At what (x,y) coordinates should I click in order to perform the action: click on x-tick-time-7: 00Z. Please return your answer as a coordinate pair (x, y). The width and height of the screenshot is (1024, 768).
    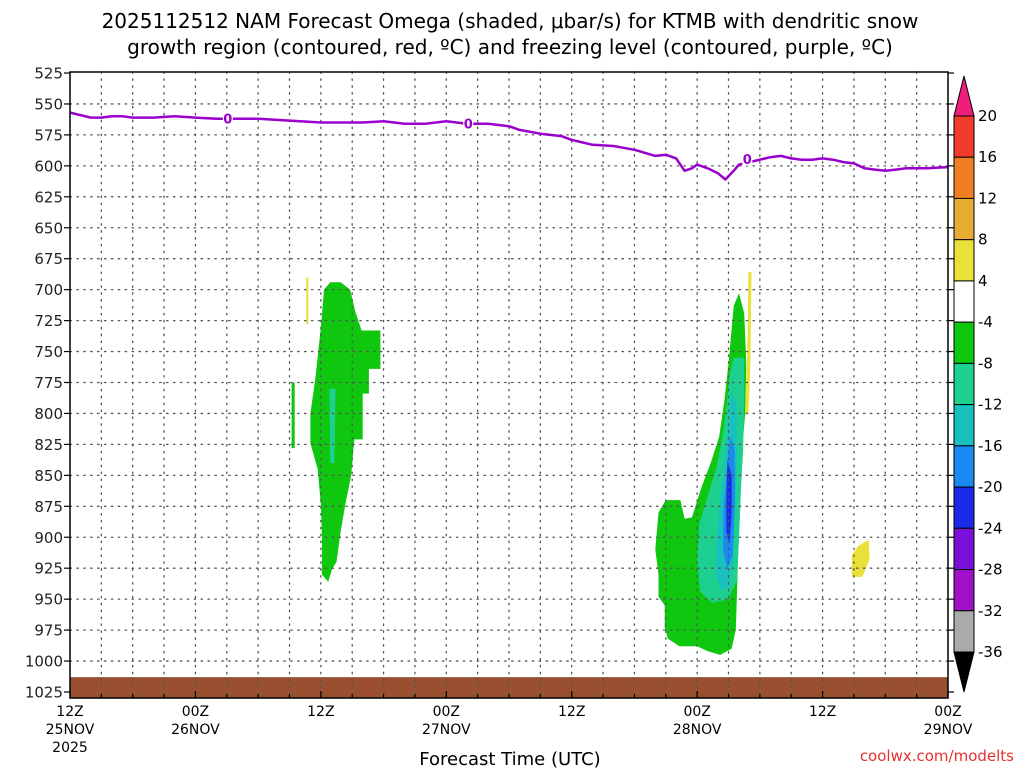
    Looking at the image, I should click on (947, 712).